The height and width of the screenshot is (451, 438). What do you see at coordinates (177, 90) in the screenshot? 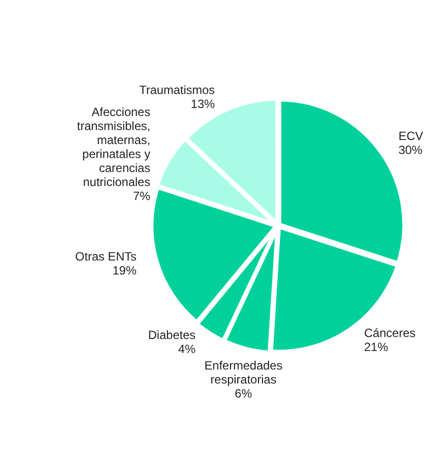
I see `slice-label: Traumatismos` at bounding box center [177, 90].